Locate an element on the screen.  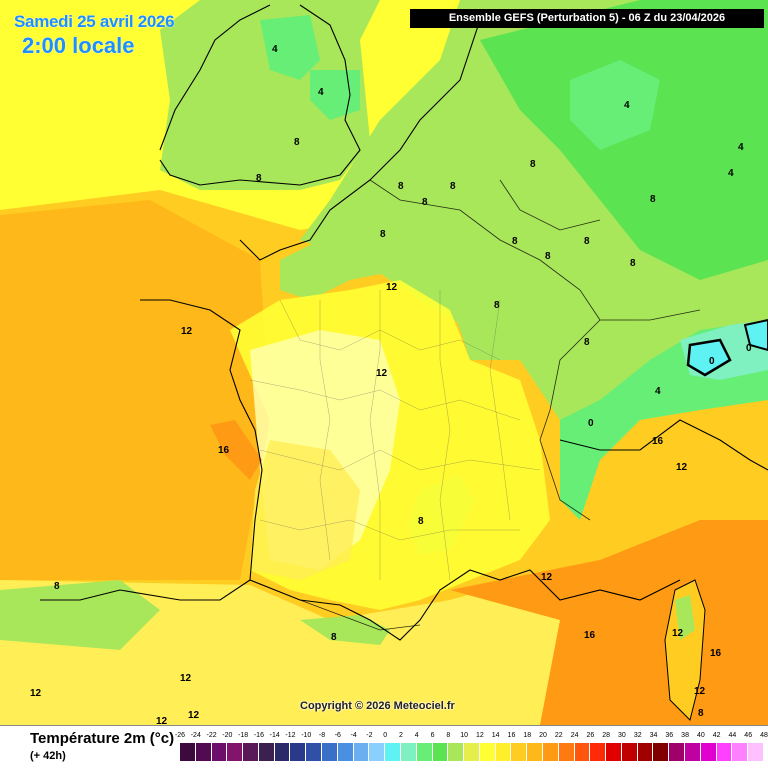
legend-tick: 4 is located at coordinates (416, 735).